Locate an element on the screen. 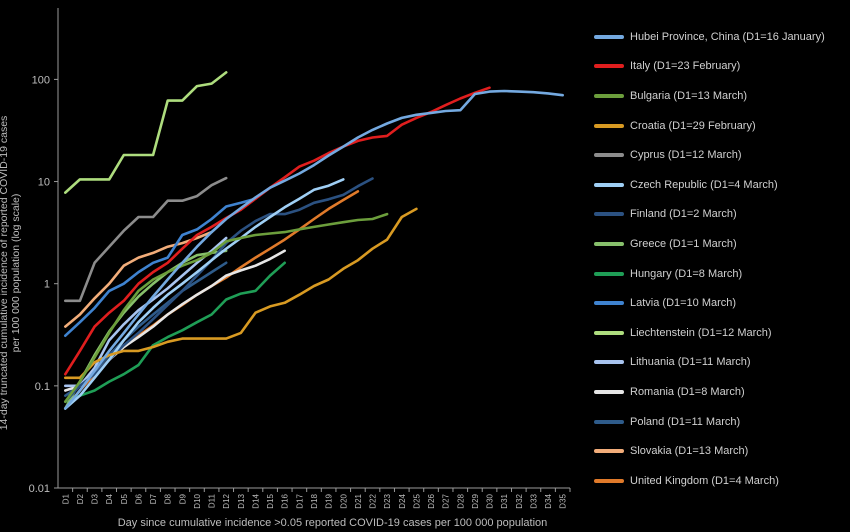 The height and width of the screenshot is (532, 850). x-tick-label: D24 is located at coordinates (402, 500).